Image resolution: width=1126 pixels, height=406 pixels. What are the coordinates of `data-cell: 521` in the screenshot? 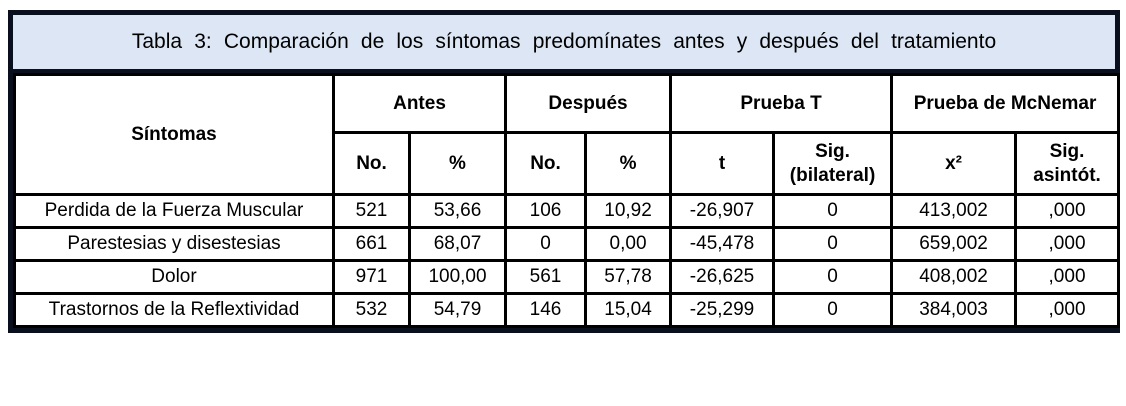 It's located at (371, 211).